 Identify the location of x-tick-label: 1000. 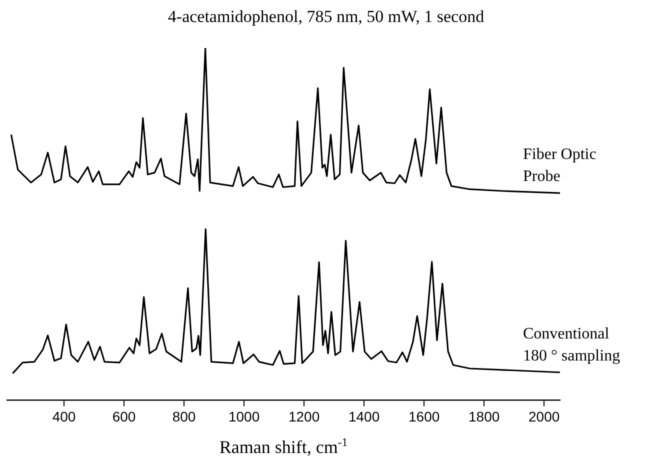
(244, 416).